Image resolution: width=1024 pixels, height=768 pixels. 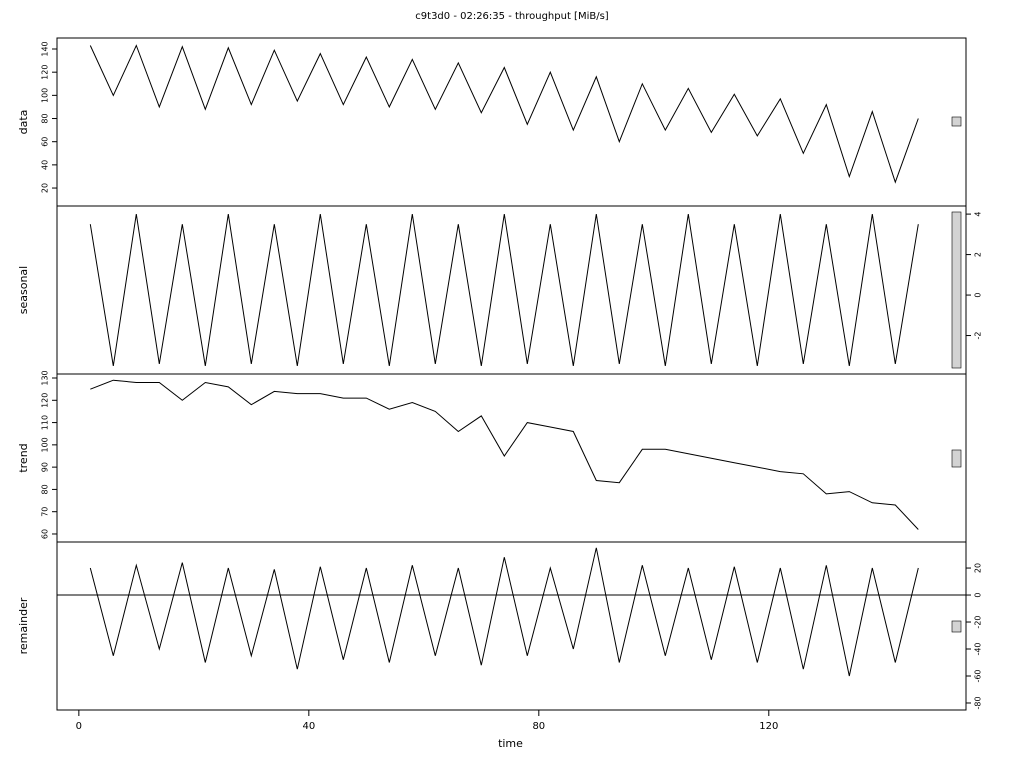 What do you see at coordinates (45, 48) in the screenshot?
I see `y-tick-label: 140` at bounding box center [45, 48].